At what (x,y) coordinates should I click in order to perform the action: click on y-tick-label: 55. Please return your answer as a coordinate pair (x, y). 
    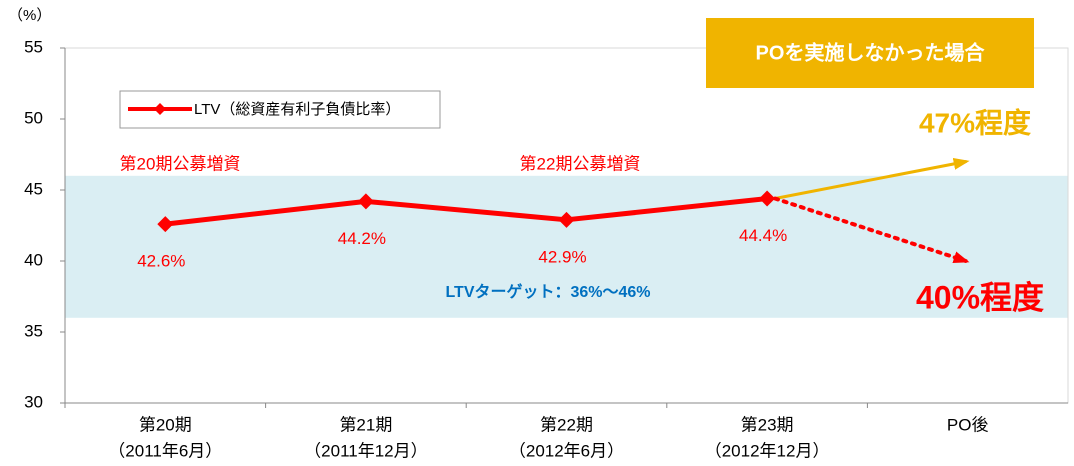
    Looking at the image, I should click on (33, 46).